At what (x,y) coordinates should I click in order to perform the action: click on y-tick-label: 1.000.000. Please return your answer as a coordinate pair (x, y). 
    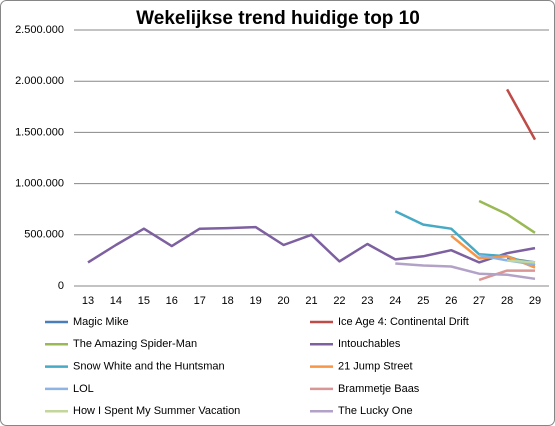
    Looking at the image, I should click on (39, 184).